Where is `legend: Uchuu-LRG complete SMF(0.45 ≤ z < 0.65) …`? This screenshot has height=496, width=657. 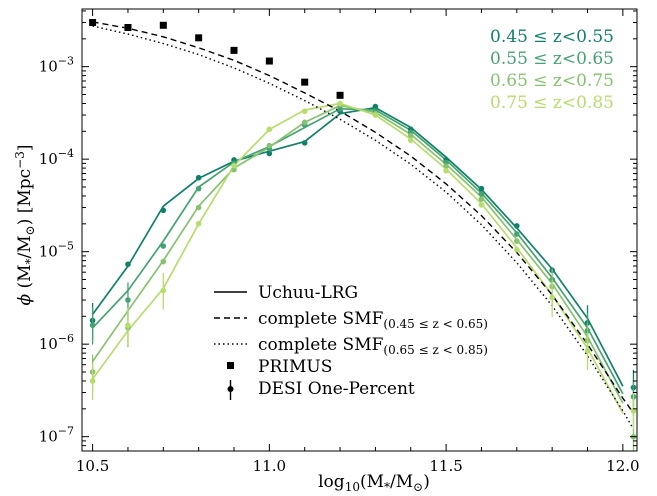
legend: Uchuu-LRG complete SMF(0.45 ≤ z < 0.65) … is located at coordinates (351, 341).